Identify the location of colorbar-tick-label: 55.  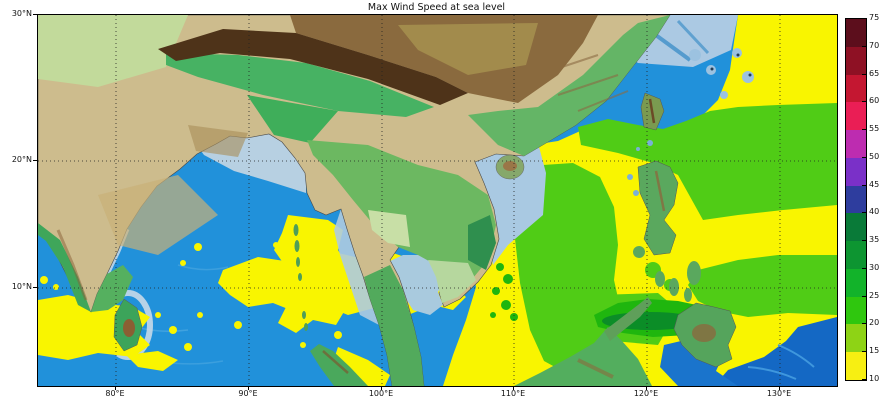
(874, 129).